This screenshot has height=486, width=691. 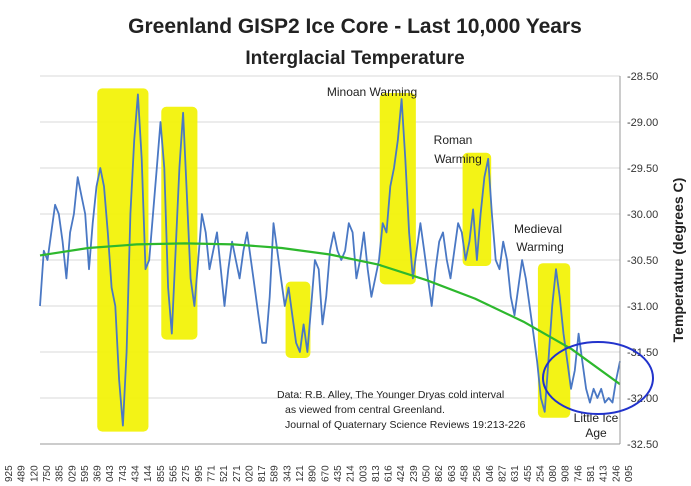 I want to click on x-tick-label: 908, so click(x=566, y=473).